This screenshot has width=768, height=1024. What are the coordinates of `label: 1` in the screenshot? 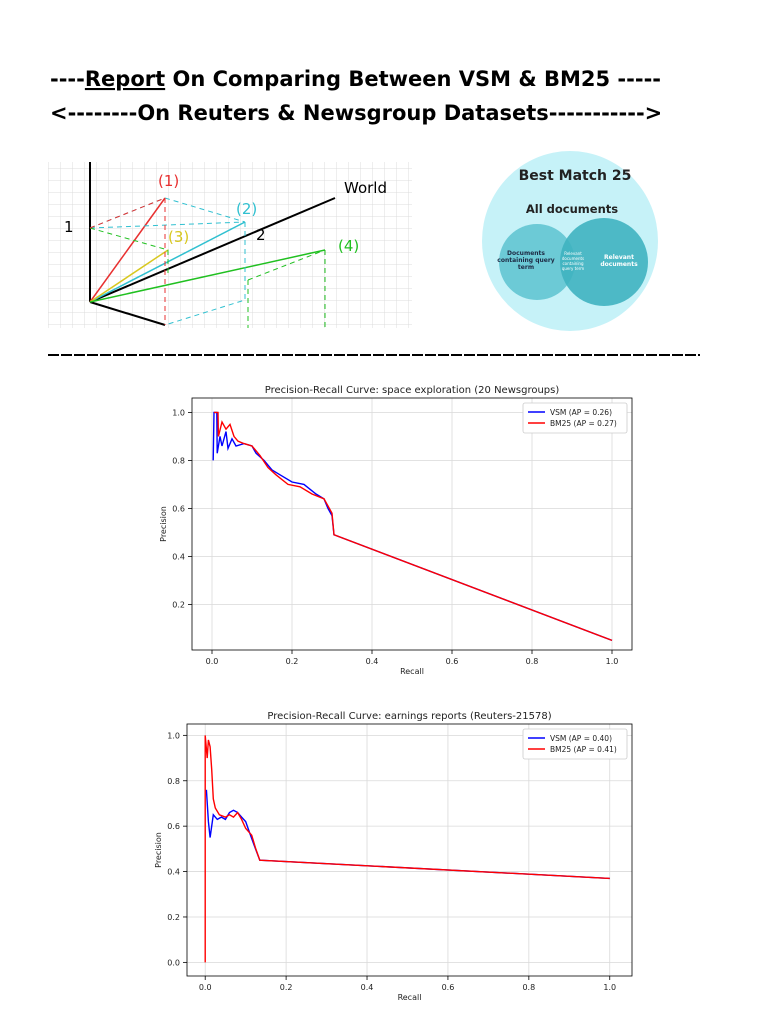 It's located at (69, 227).